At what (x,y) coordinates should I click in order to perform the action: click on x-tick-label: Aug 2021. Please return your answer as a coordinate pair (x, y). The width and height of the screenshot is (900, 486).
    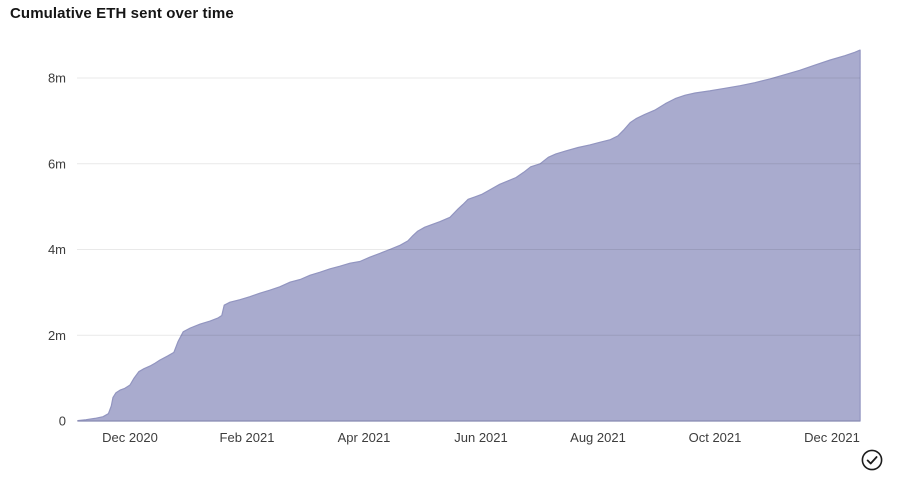
    Looking at the image, I should click on (598, 437).